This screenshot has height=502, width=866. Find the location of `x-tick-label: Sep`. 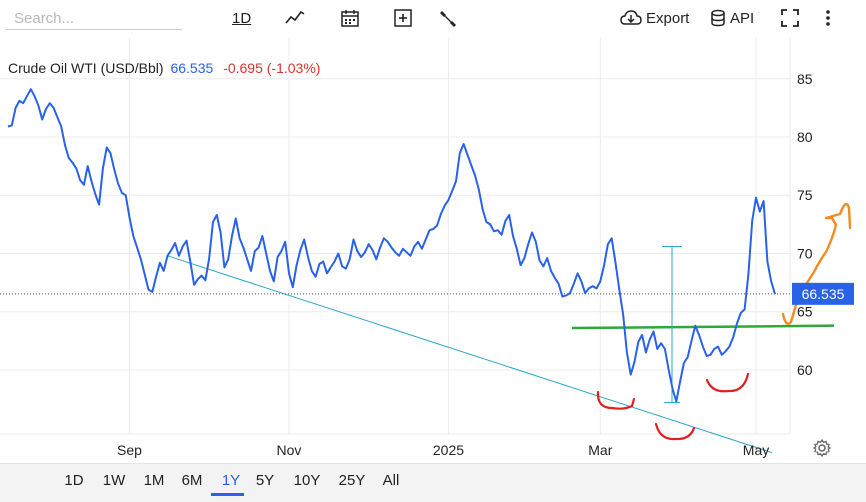

x-tick-label: Sep is located at coordinates (129, 450).